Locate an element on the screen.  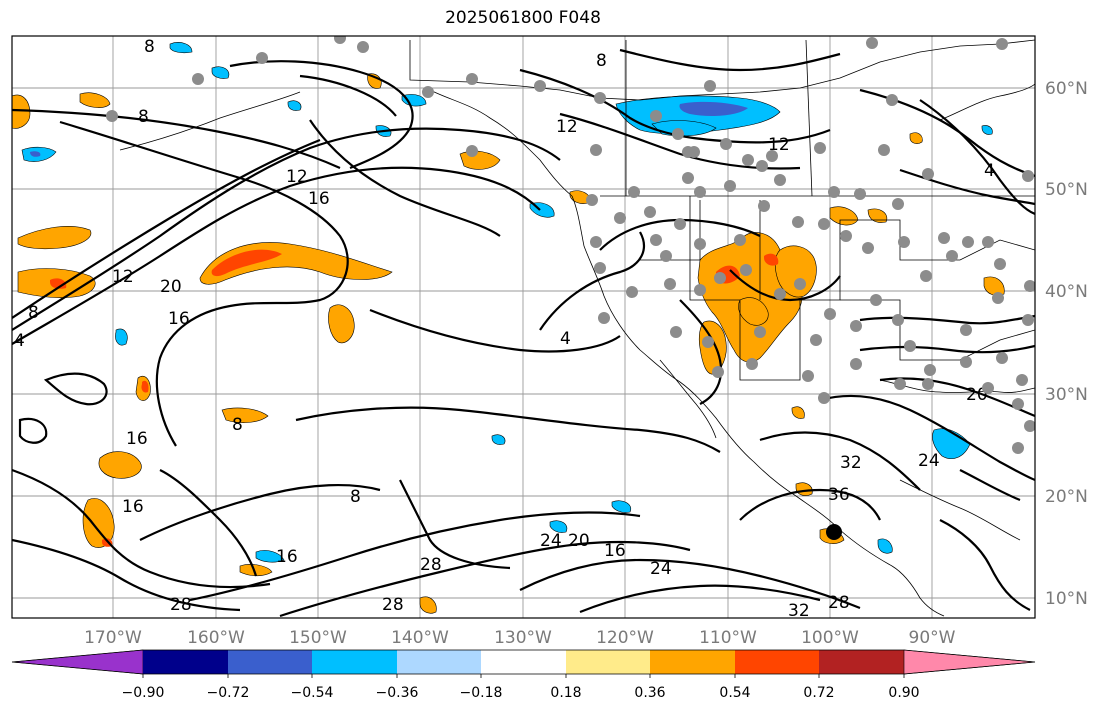
colorbar-tick-label: −0.54 is located at coordinates (312, 693).